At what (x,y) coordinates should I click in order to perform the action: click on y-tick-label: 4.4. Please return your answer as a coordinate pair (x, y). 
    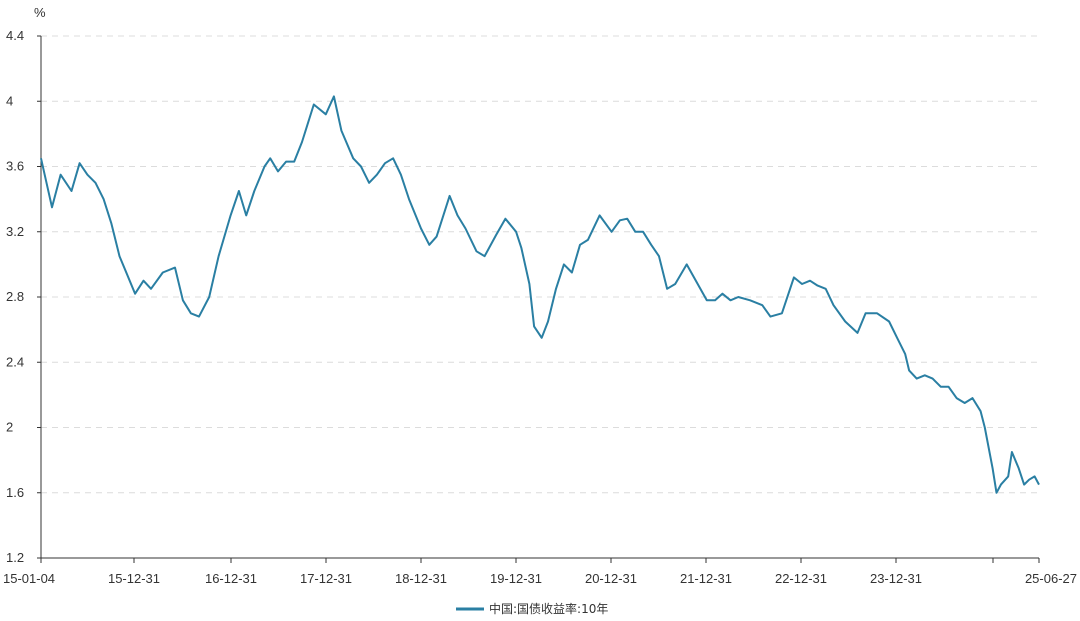
    Looking at the image, I should click on (15, 35).